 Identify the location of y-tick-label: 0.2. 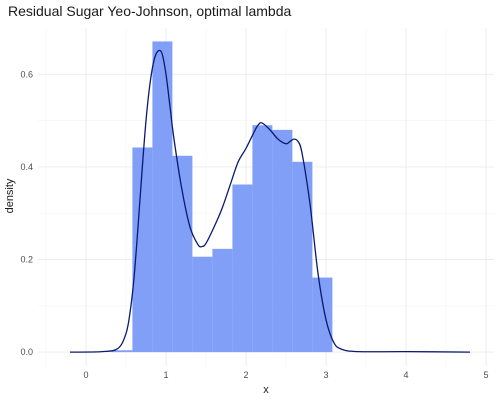
(26, 260).